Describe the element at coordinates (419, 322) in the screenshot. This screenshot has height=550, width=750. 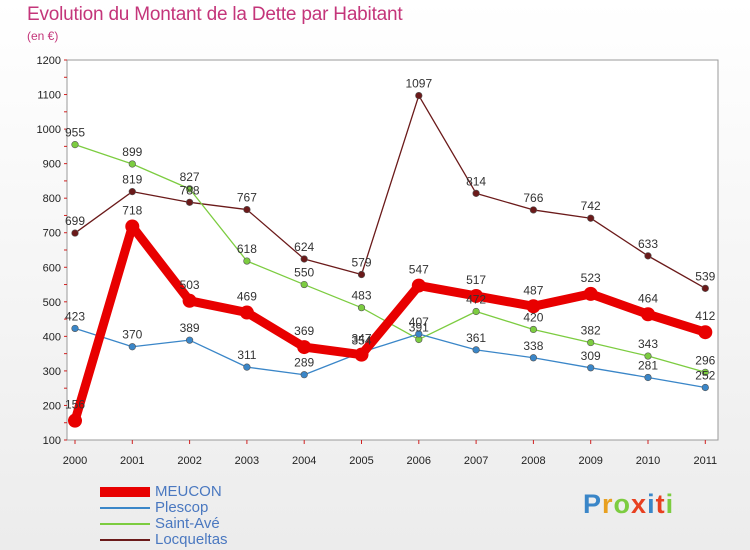
I see `data-label: 407` at that location.